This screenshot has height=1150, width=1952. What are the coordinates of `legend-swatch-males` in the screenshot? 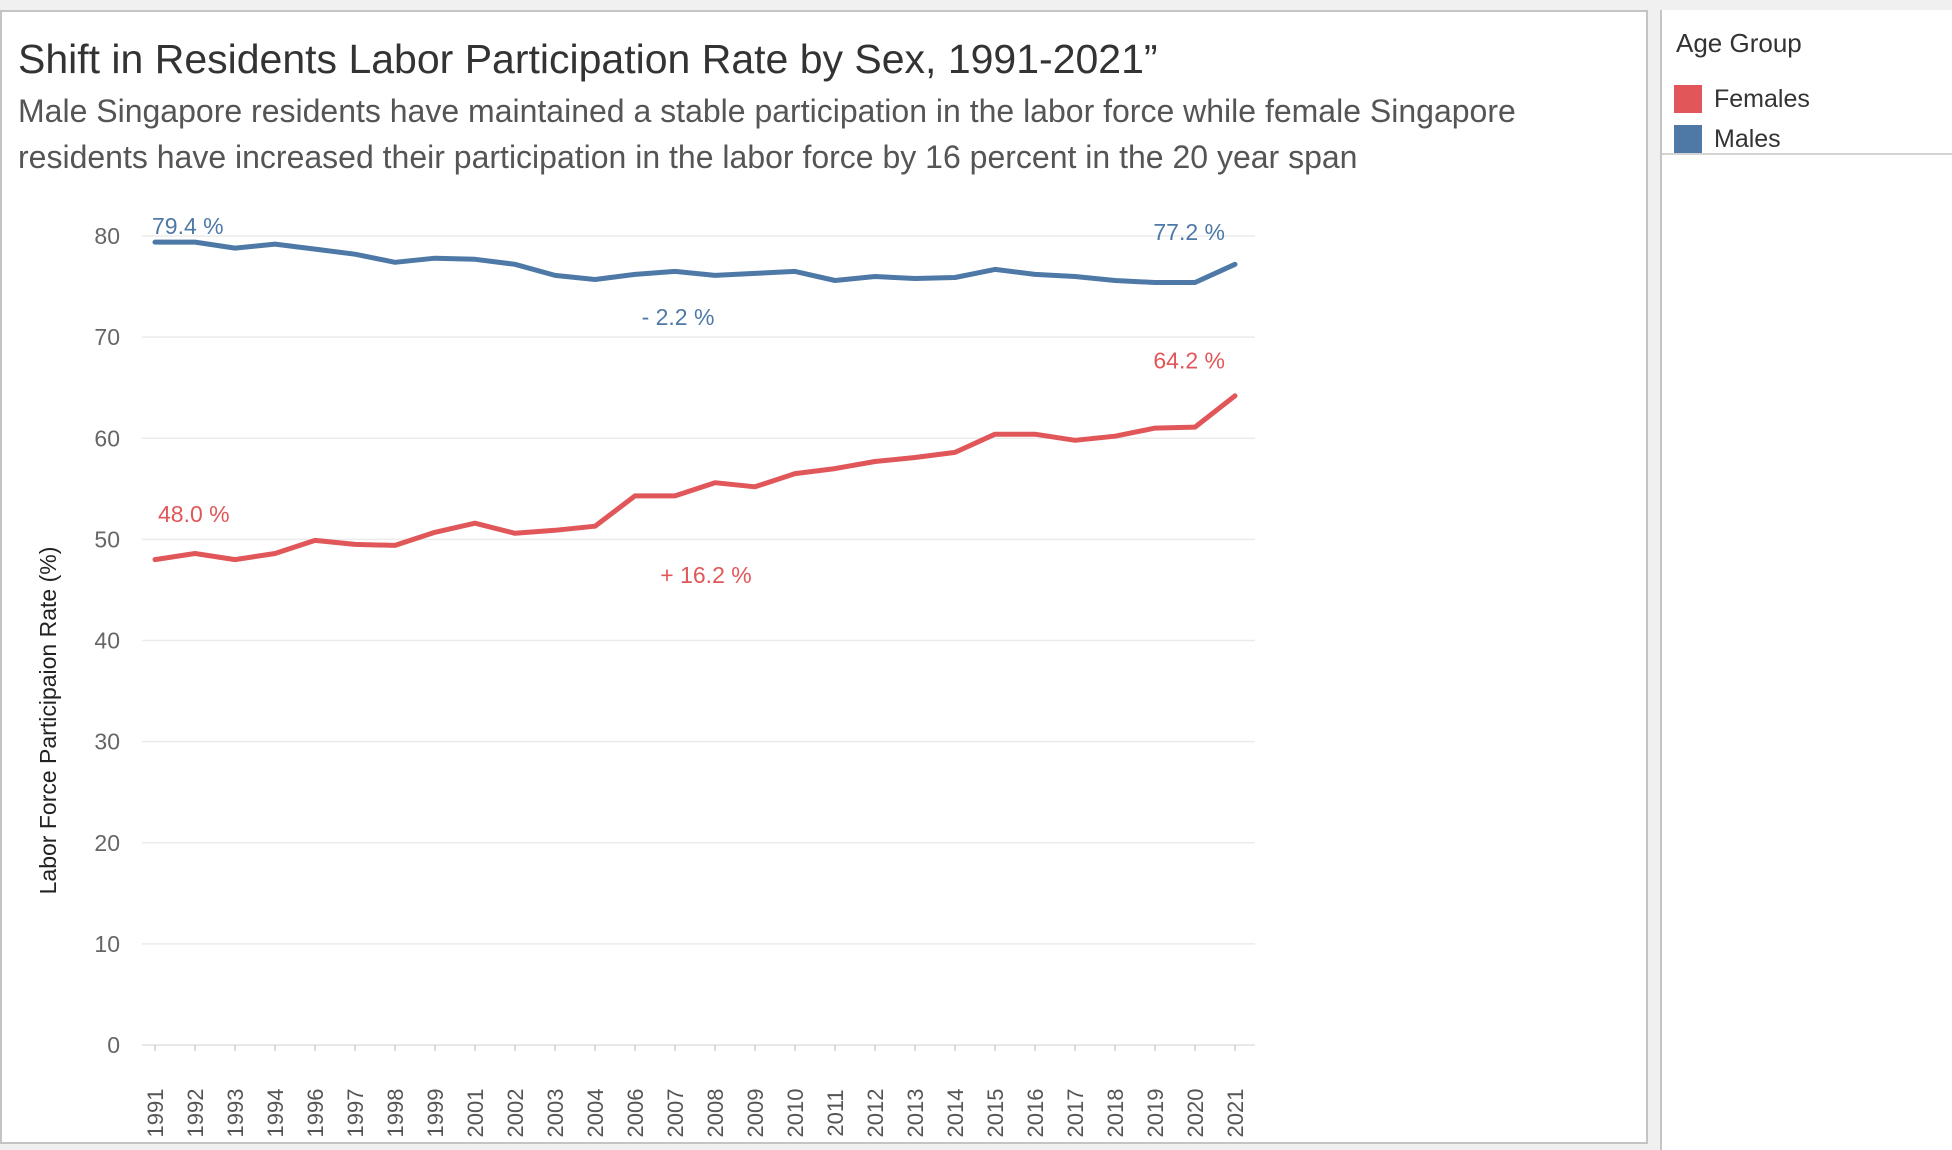 It's located at (1688, 139).